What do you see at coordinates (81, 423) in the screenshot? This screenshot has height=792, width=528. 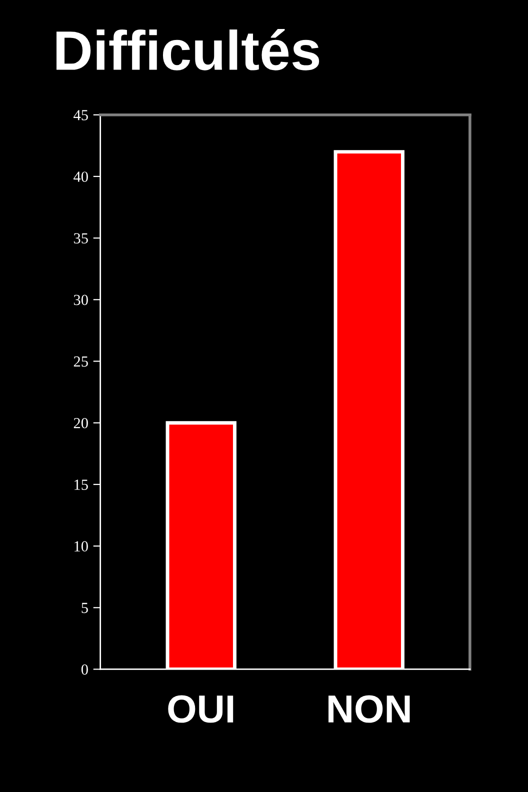 I see `y-tick-label: 20` at bounding box center [81, 423].